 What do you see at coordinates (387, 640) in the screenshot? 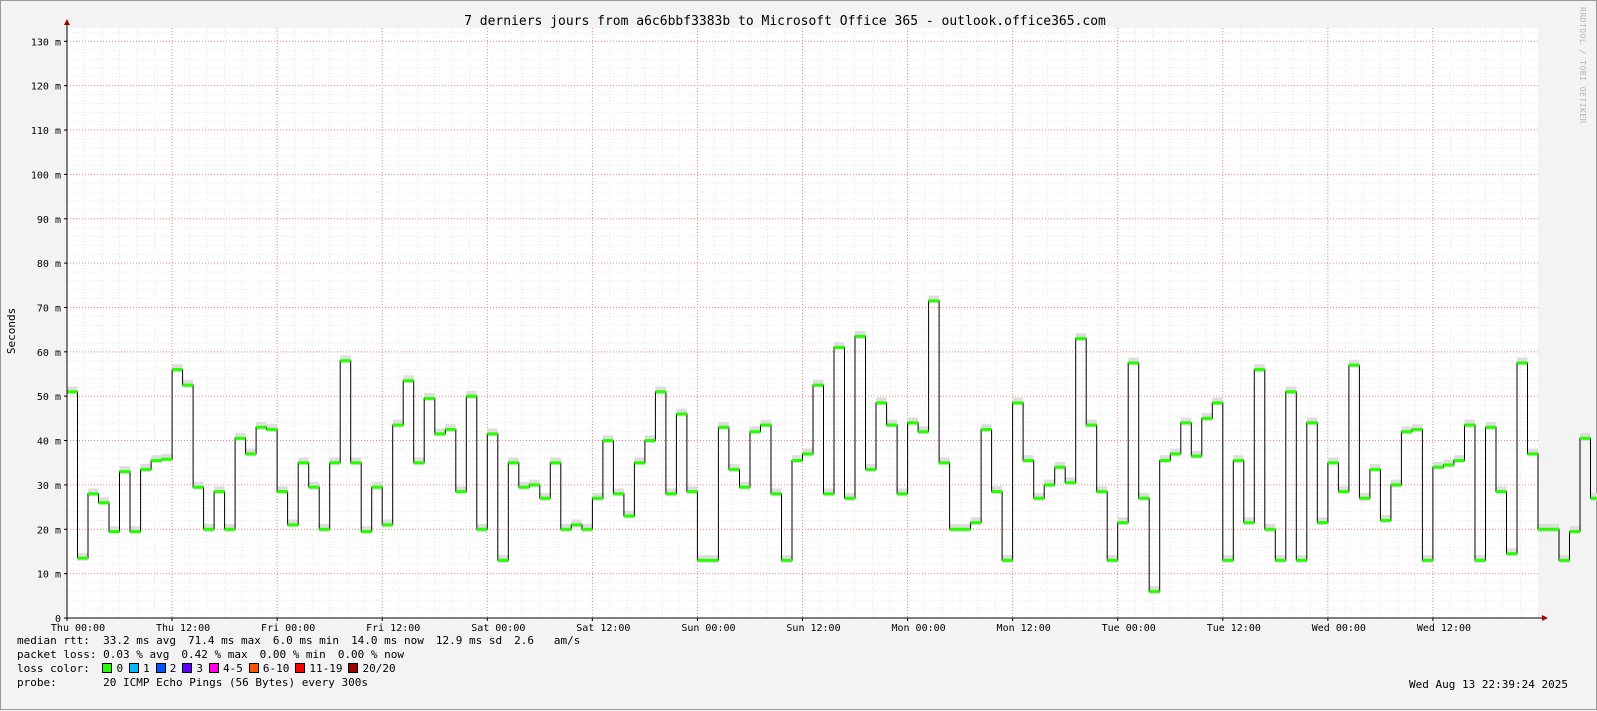
I see `median-rtt-now: 14.0 ms now` at bounding box center [387, 640].